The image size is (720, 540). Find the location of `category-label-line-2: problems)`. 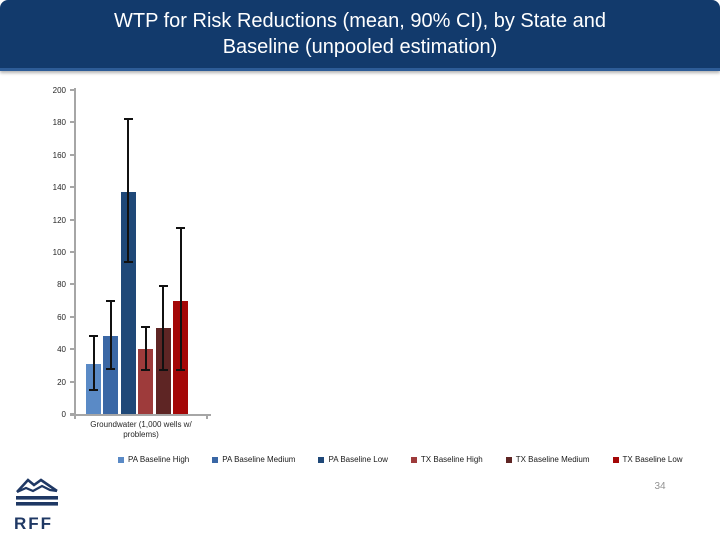

category-label-line-2: problems) is located at coordinates (141, 434).